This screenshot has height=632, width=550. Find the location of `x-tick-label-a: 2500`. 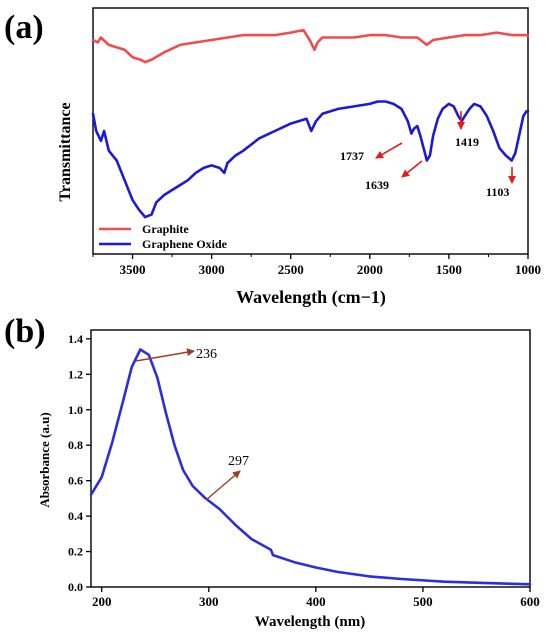

x-tick-label-a: 2500 is located at coordinates (291, 269).